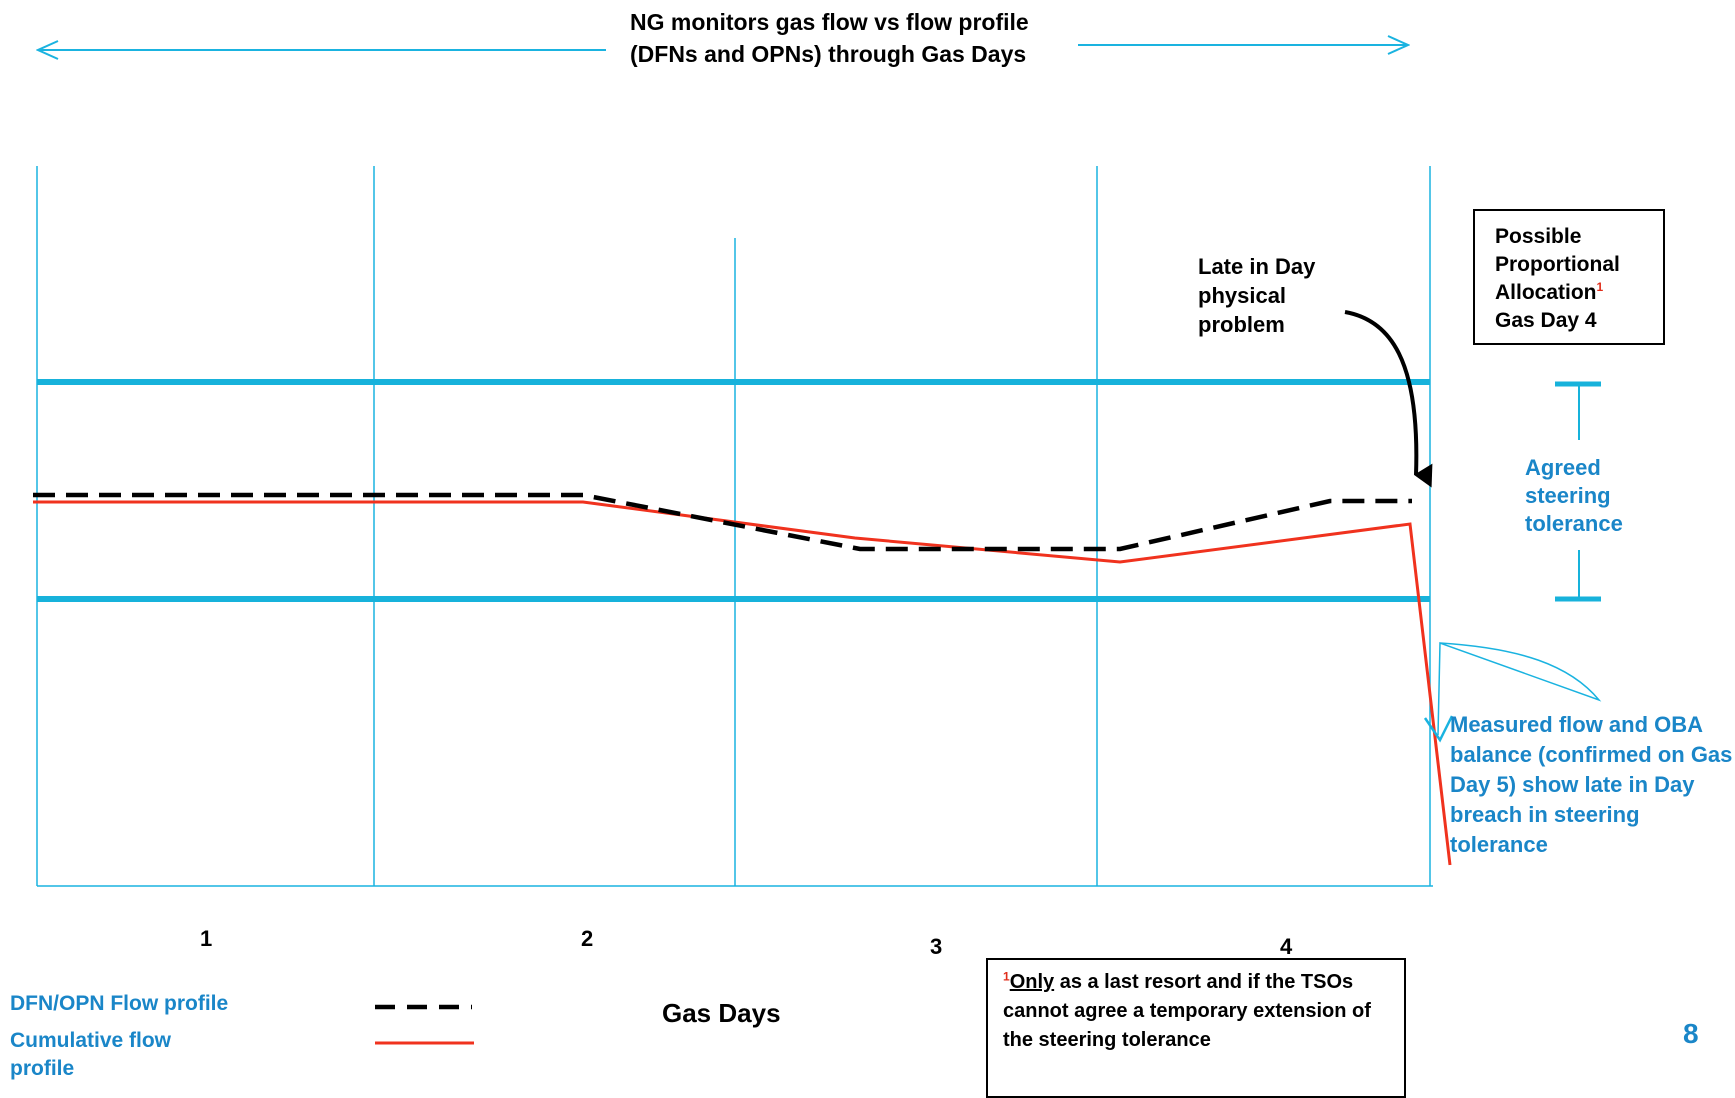 The image size is (1735, 1098). I want to click on day-label-4: 4, so click(1286, 946).